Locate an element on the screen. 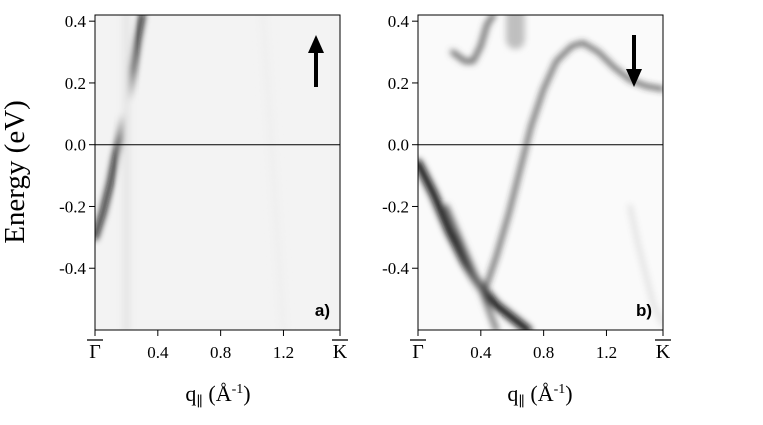 This screenshot has width=763, height=425. xlabel-unit-b: (Å is located at coordinates (539, 393).